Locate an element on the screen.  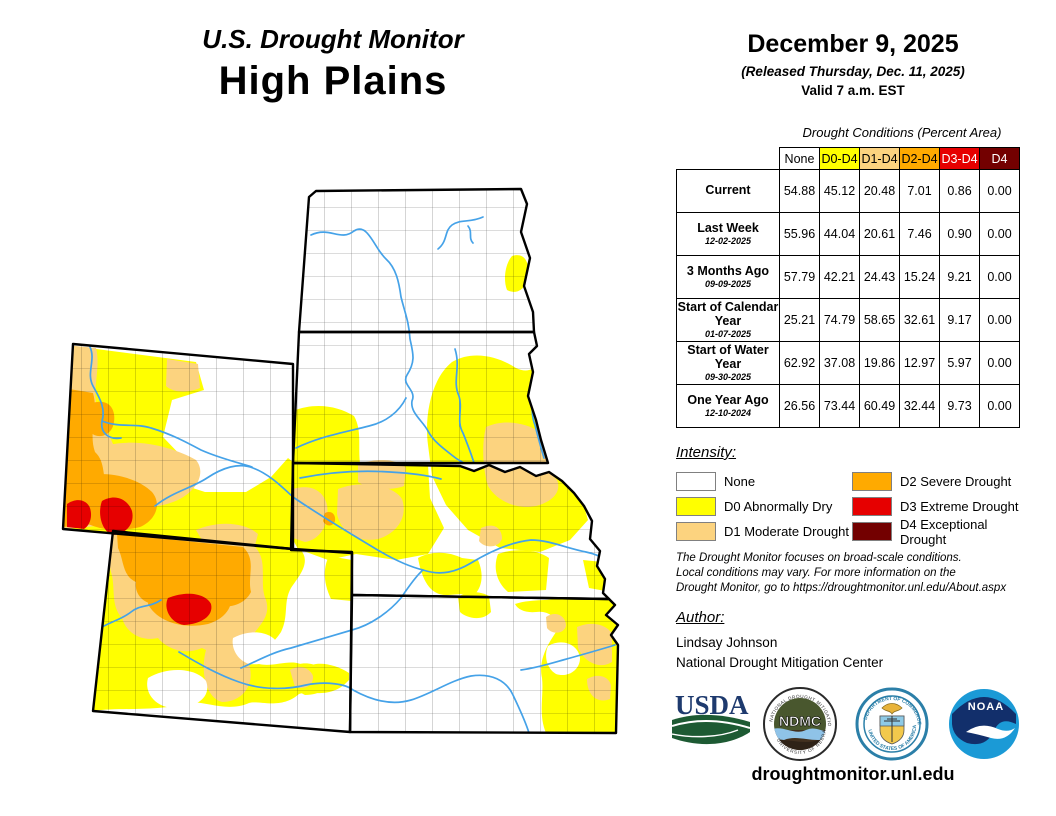
legend-label: D4 Exceptional Drought is located at coordinates (944, 531).